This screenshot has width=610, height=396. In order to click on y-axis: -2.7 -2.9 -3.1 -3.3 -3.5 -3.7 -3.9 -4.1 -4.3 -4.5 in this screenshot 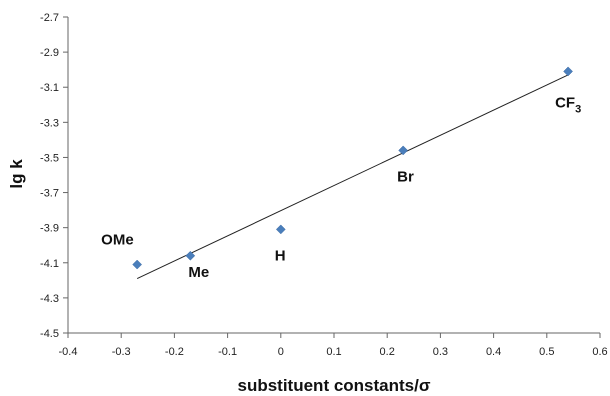, I will do `click(54, 176)`.